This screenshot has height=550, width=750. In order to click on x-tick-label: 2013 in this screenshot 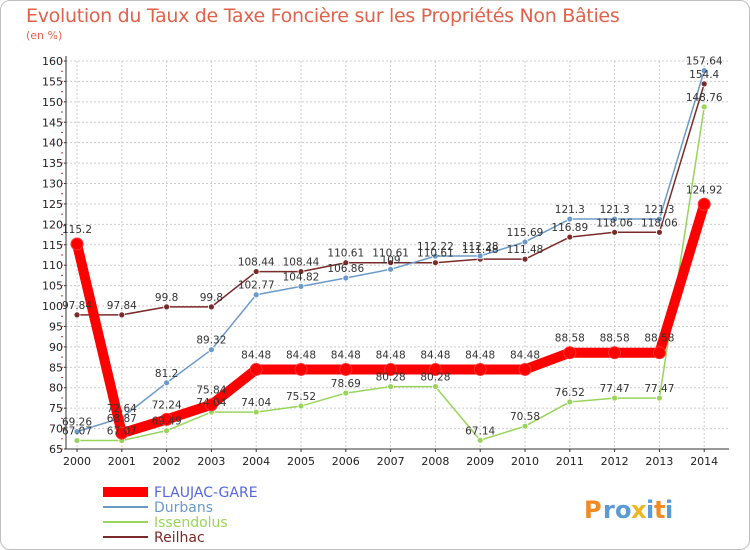, I will do `click(659, 461)`.